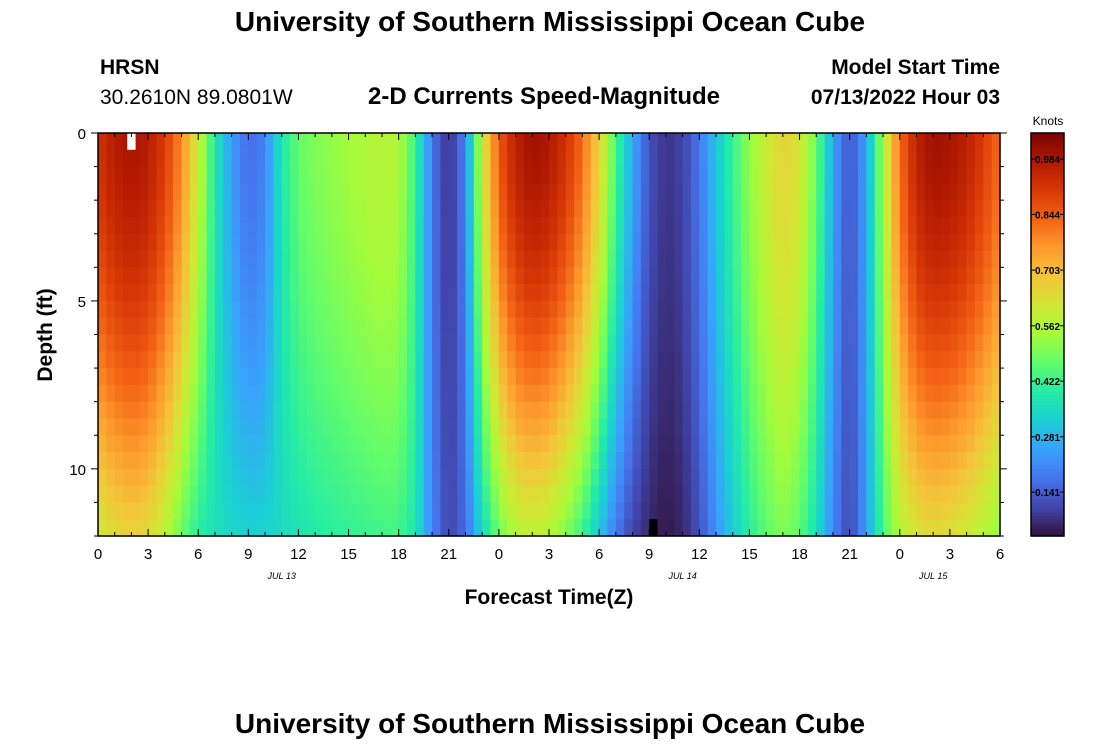 The height and width of the screenshot is (750, 1100). Describe the element at coordinates (131, 141) in the screenshot. I see `missing-data-cell` at that location.